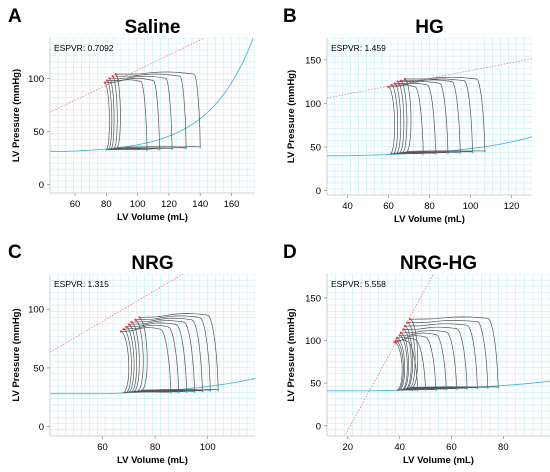  I want to click on panel-2-y-tick-label-0: 0, so click(41, 427).